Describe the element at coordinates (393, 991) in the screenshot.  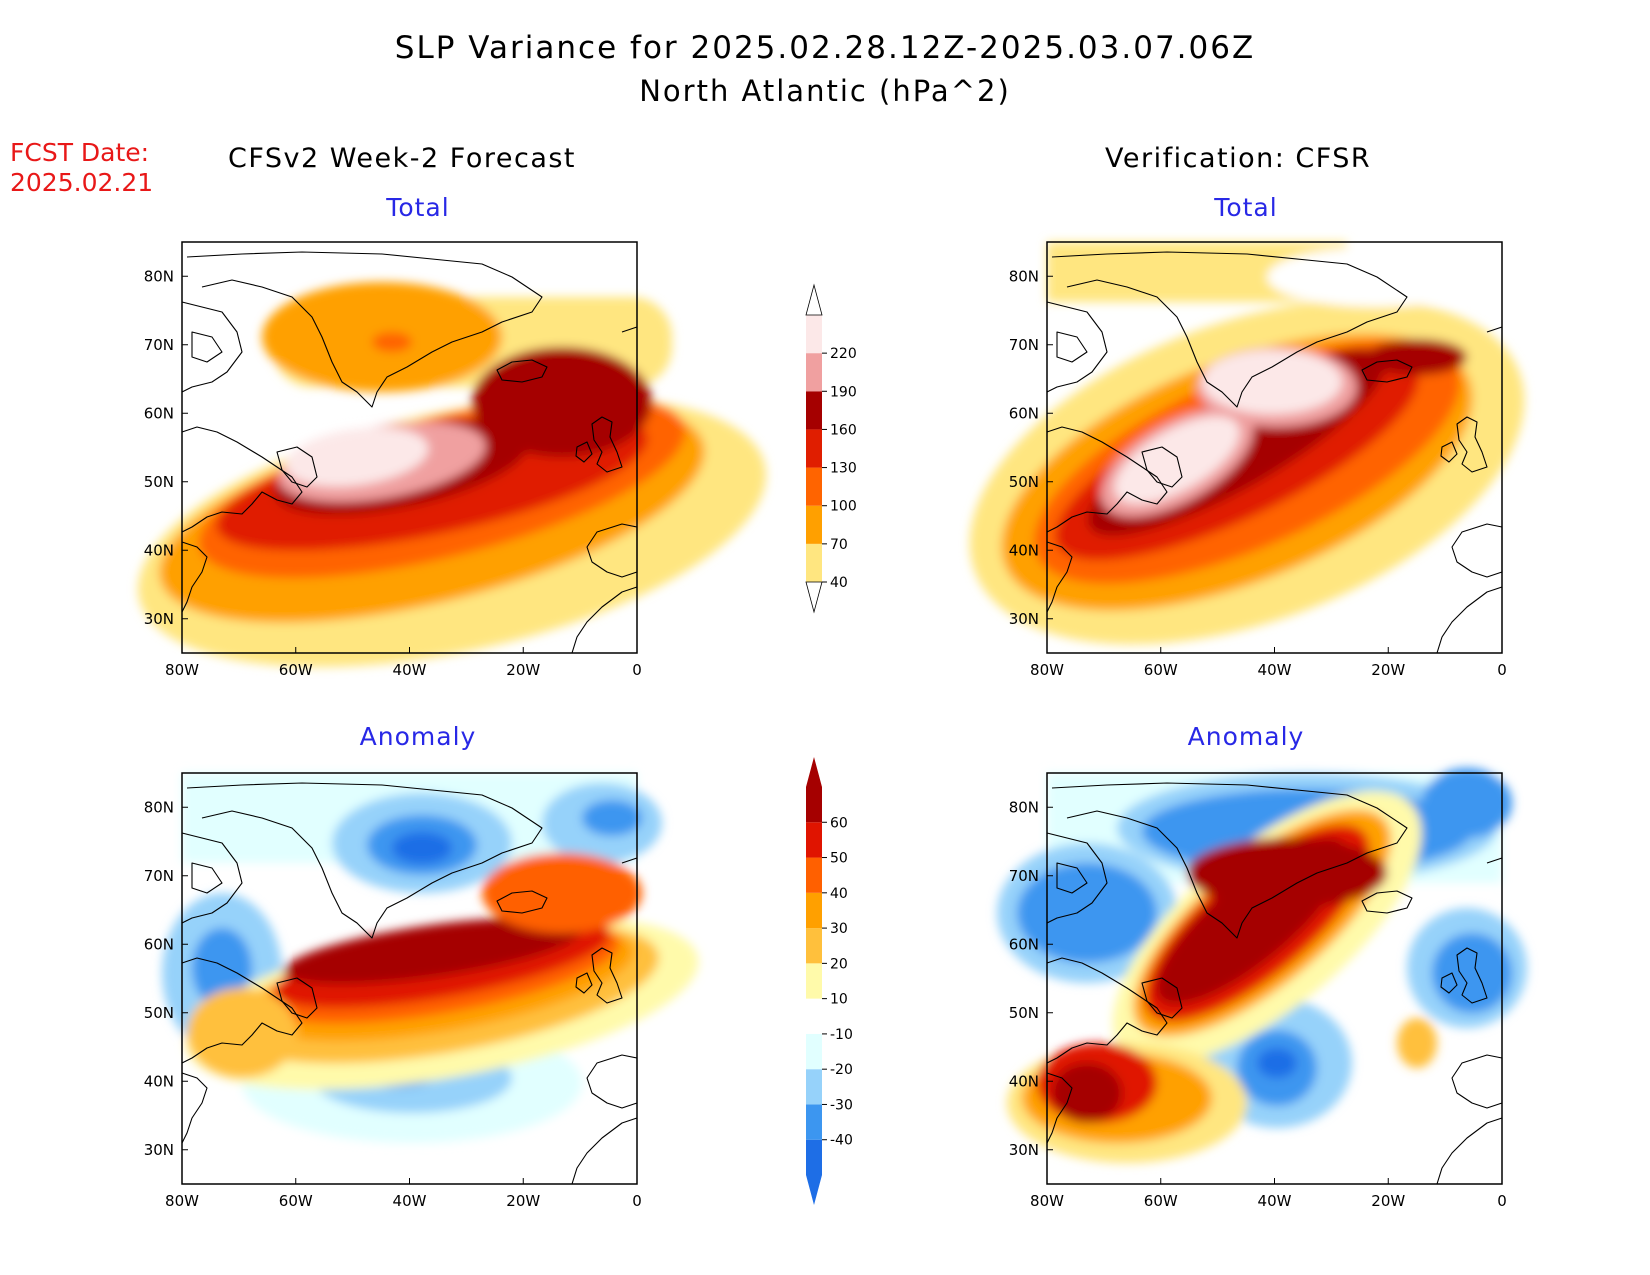
I see `forecast-anomaly-overlay: 80W 60W 40W 20W 0 80N 70N 60N 50N 40N 30N` at that location.